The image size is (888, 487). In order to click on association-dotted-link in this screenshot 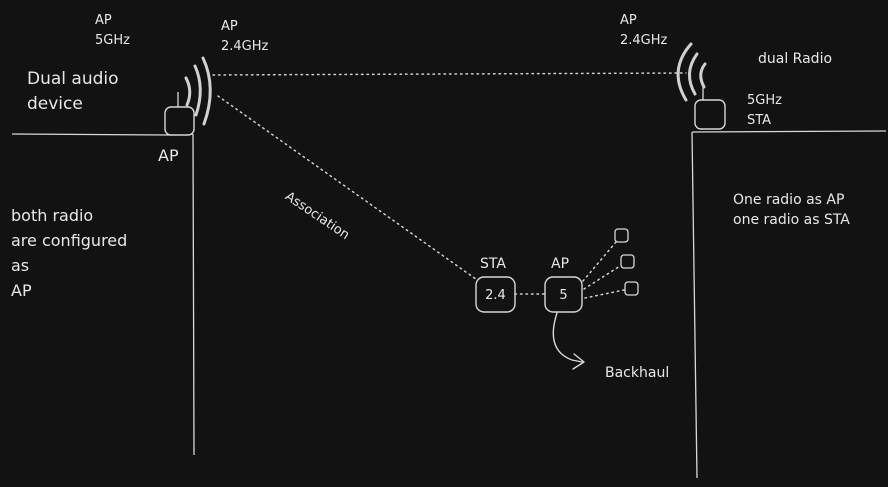, I will do `click(349, 189)`.